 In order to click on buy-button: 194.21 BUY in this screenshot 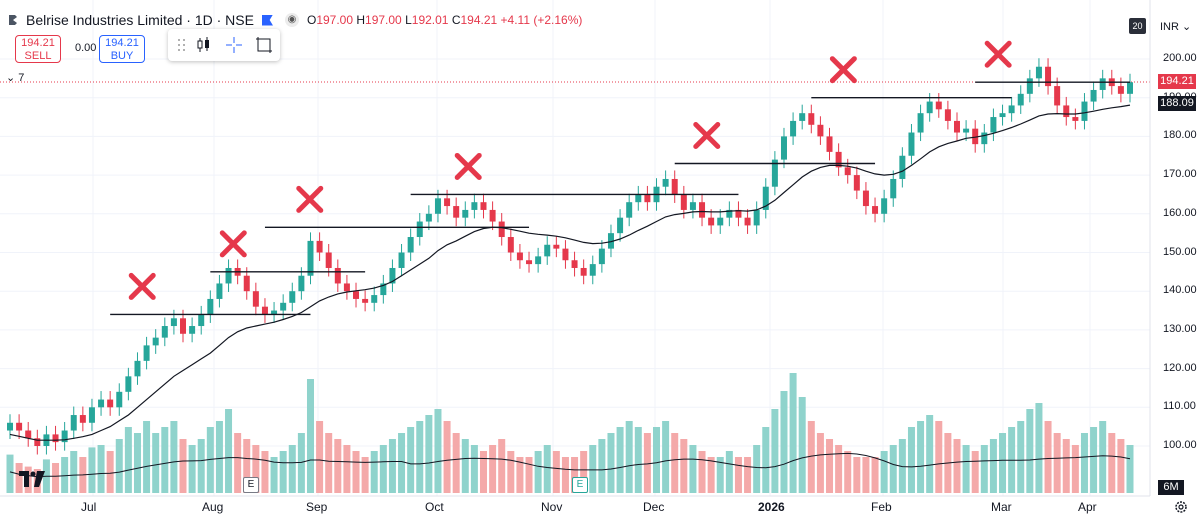, I will do `click(122, 49)`.